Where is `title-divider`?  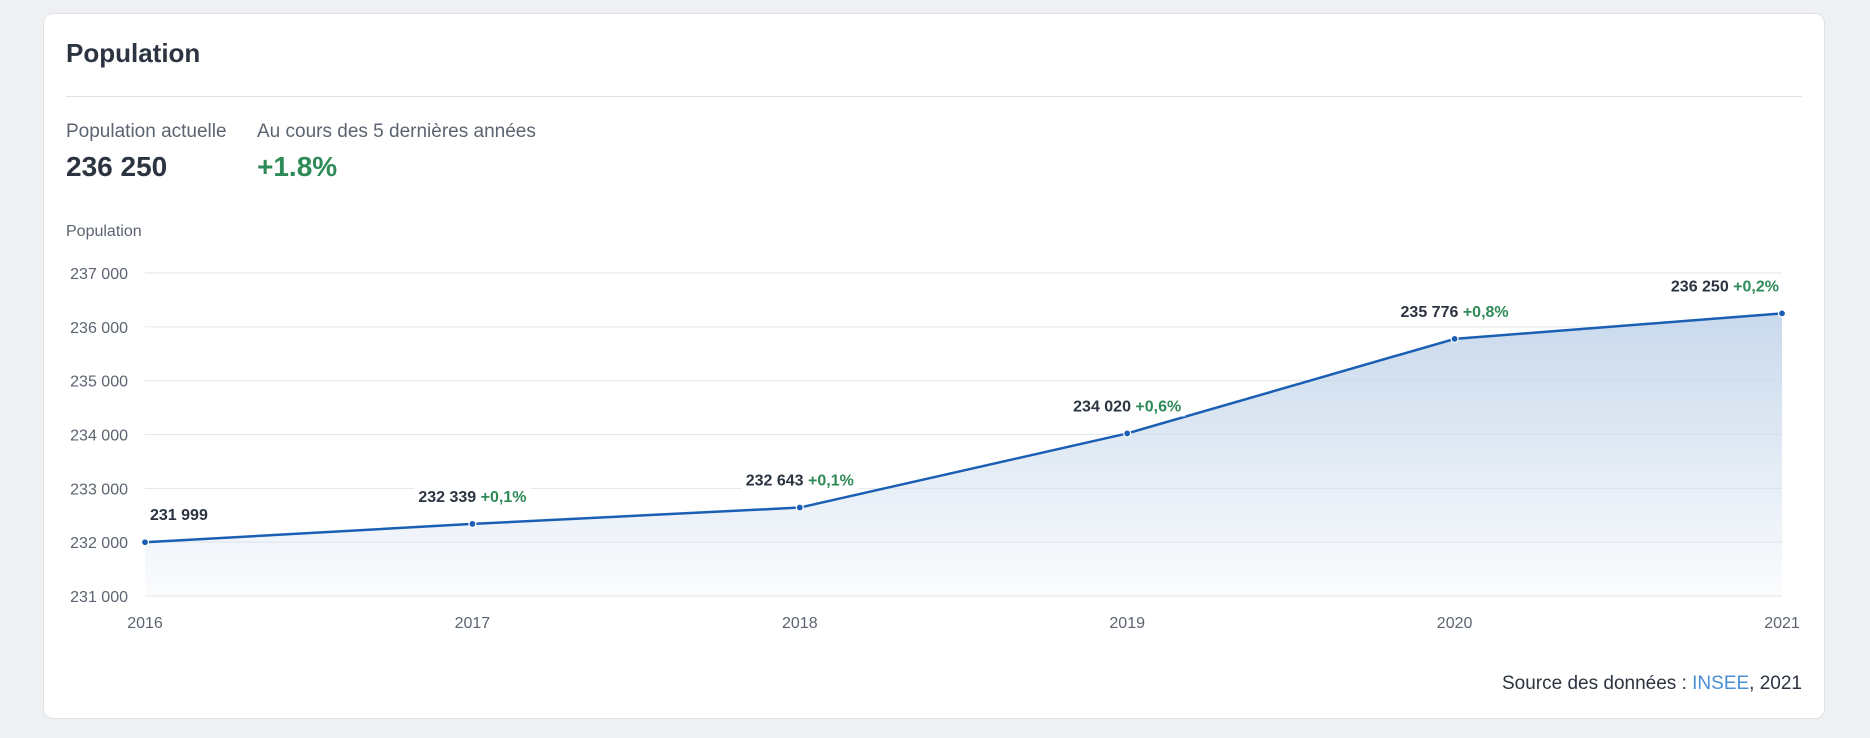
title-divider is located at coordinates (934, 96).